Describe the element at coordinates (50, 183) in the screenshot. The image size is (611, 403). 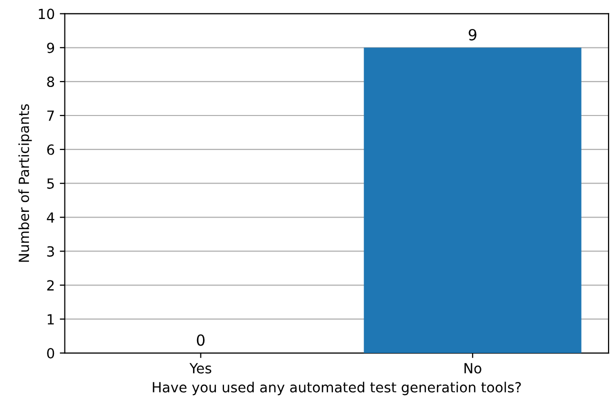
I see `y-tick-label: 5` at that location.